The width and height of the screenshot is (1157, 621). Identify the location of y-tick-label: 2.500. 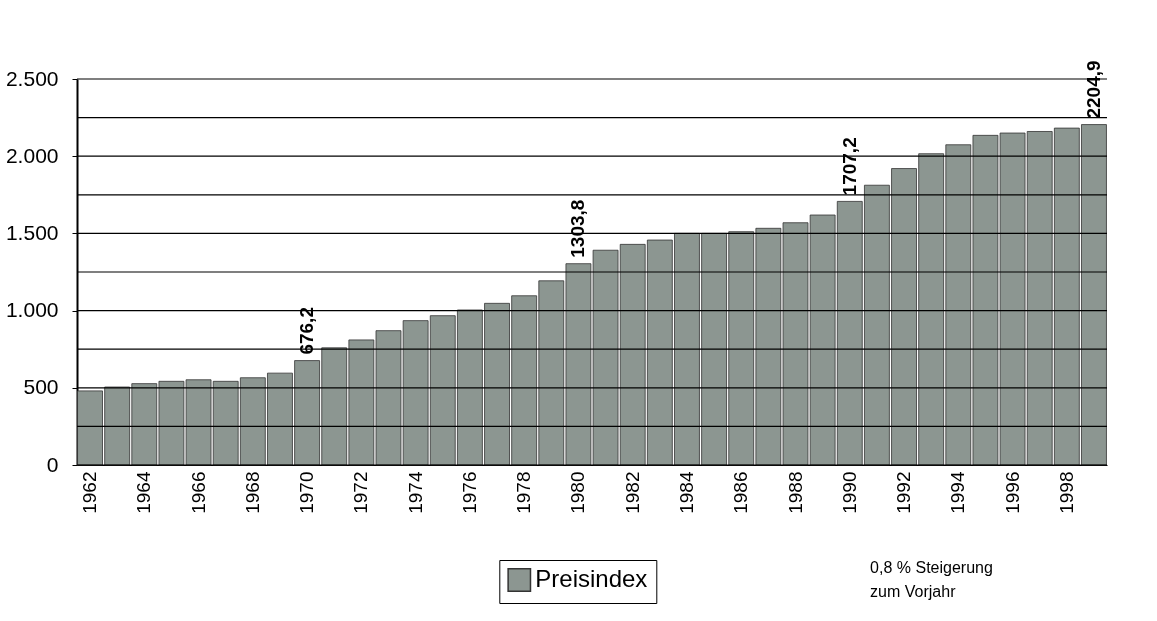
(32, 78).